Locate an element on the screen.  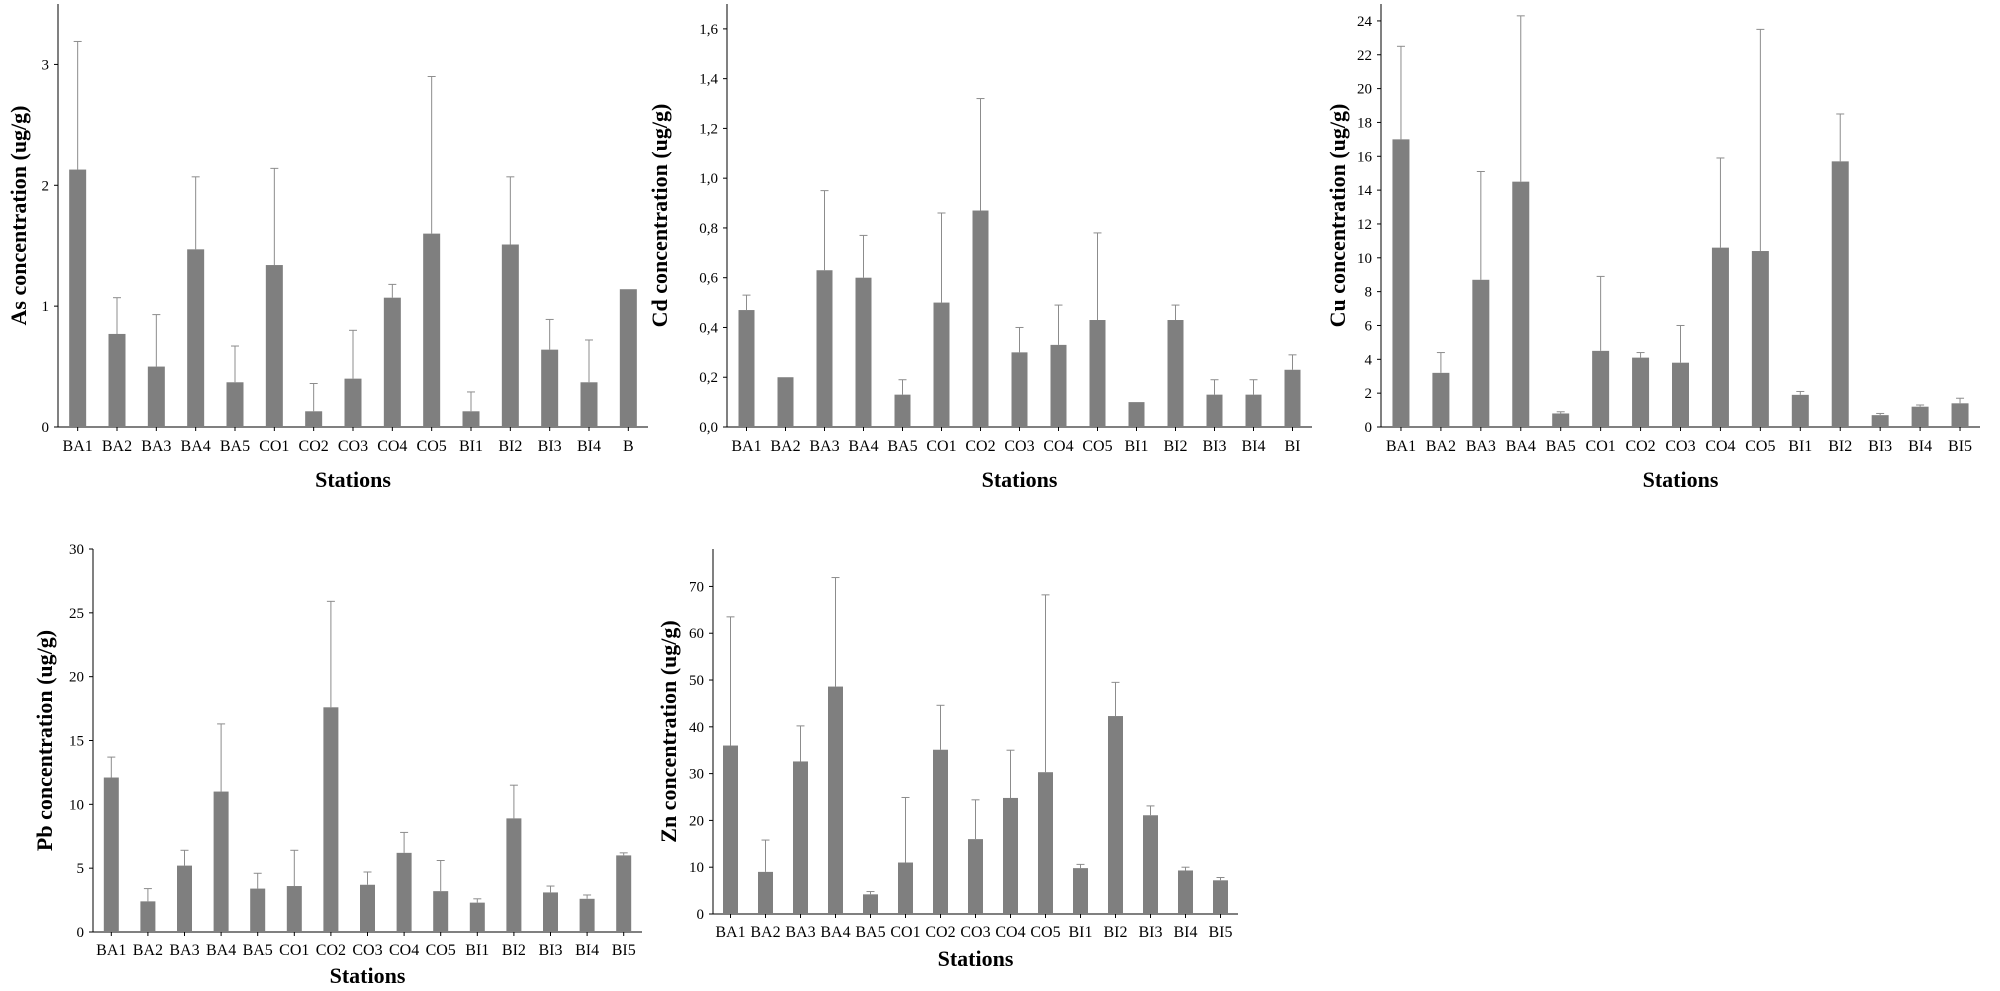
y-tick-label: 15 is located at coordinates (76, 742).